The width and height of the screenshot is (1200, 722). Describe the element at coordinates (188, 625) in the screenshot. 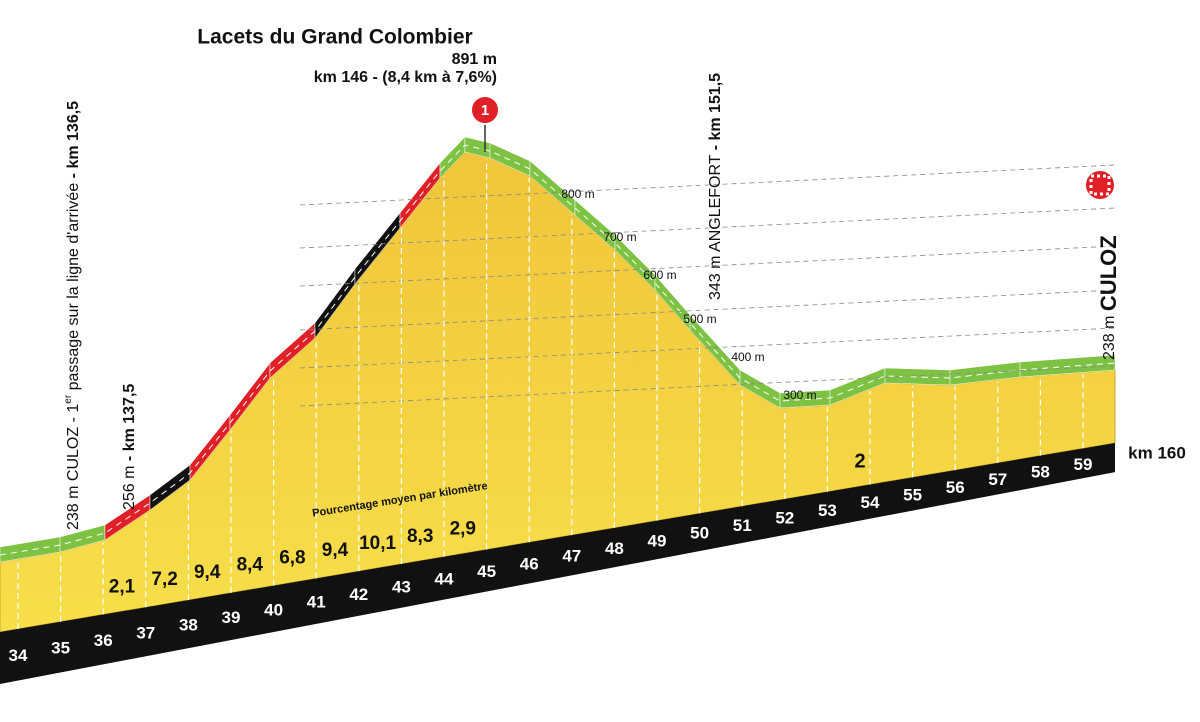

I see `km-marker: 38` at that location.